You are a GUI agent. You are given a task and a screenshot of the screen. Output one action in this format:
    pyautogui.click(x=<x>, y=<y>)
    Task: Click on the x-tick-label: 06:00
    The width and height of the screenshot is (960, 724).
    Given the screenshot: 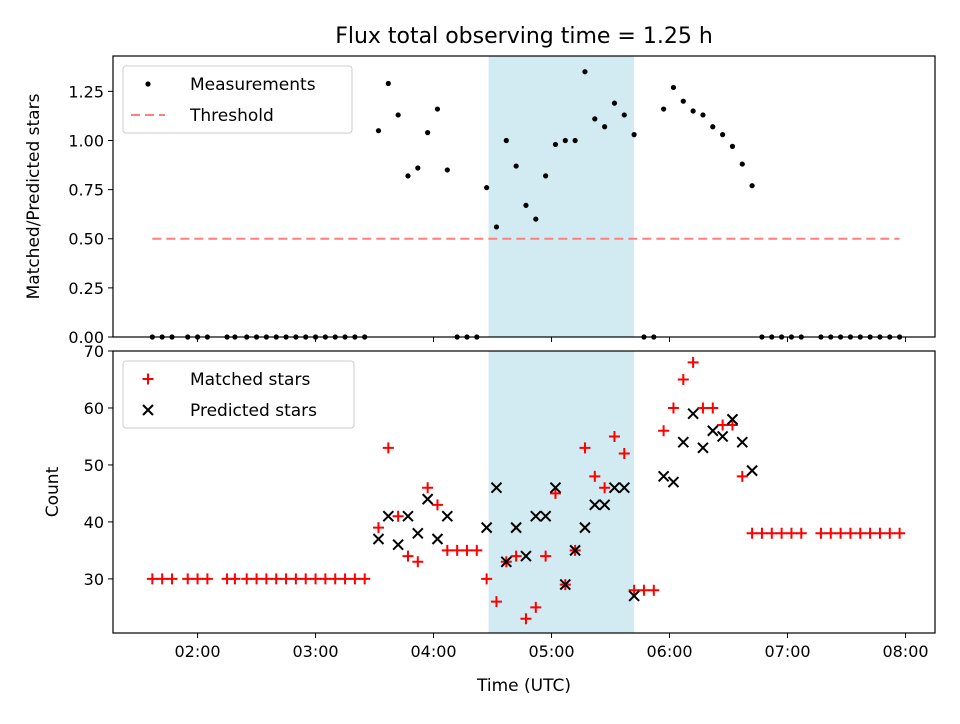 What is the action you would take?
    pyautogui.click(x=669, y=651)
    